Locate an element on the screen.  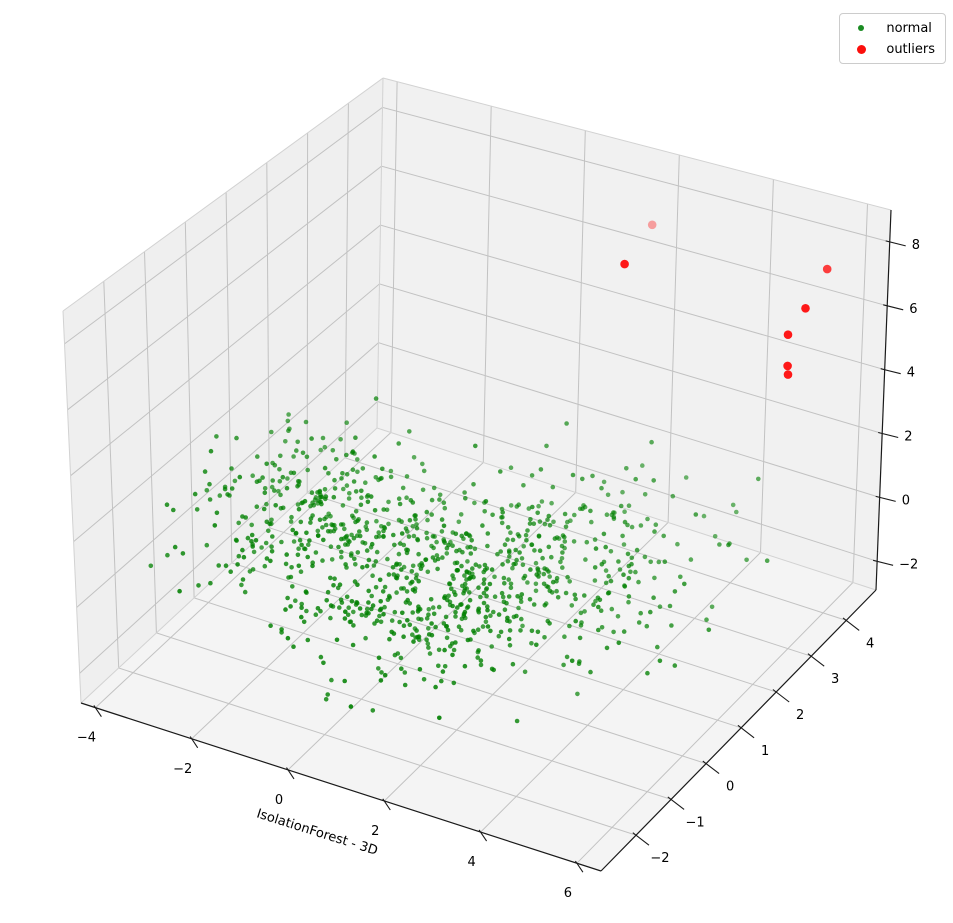
y-tick-label: −2 is located at coordinates (659, 858).